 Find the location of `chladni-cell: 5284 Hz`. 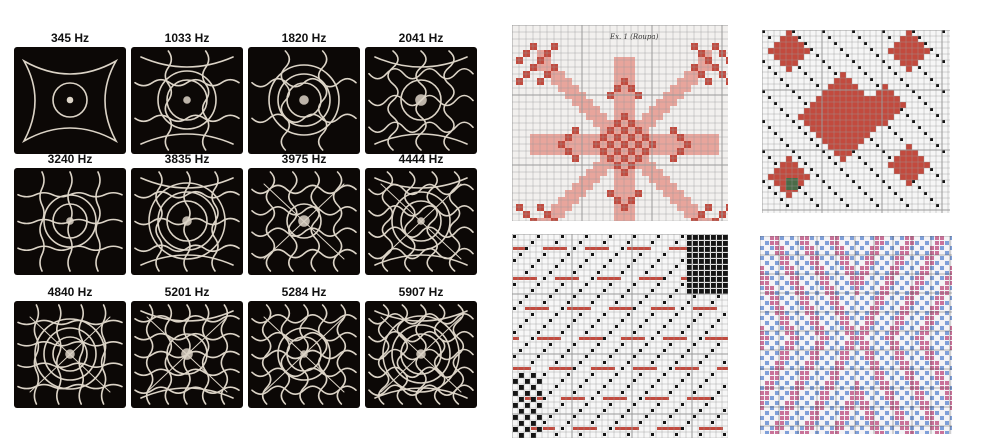

chladni-cell: 5284 Hz is located at coordinates (304, 346).